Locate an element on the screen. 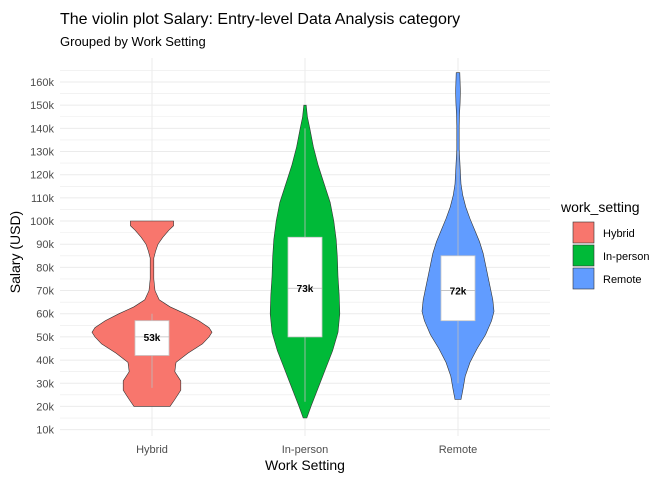  x-axis-title: Work Setting is located at coordinates (305, 465).